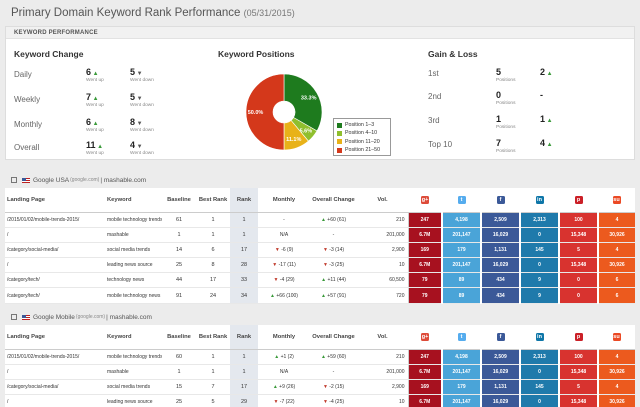 Image resolution: width=640 pixels, height=407 pixels. I want to click on facebook-count: 2,509, so click(501, 357).